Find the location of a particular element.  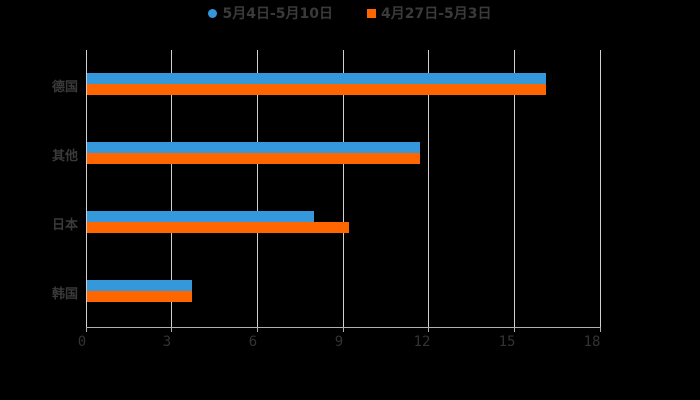

category-label: 日本 is located at coordinates (64, 225).